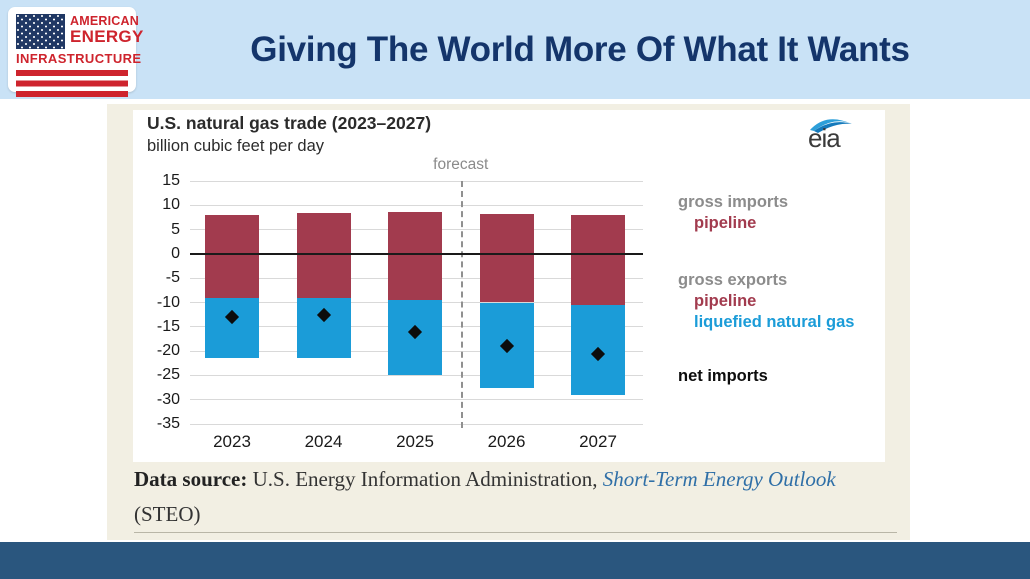  Describe the element at coordinates (289, 123) in the screenshot. I see `chart-title: U.S. natural gas trade (2023–2027)` at that location.